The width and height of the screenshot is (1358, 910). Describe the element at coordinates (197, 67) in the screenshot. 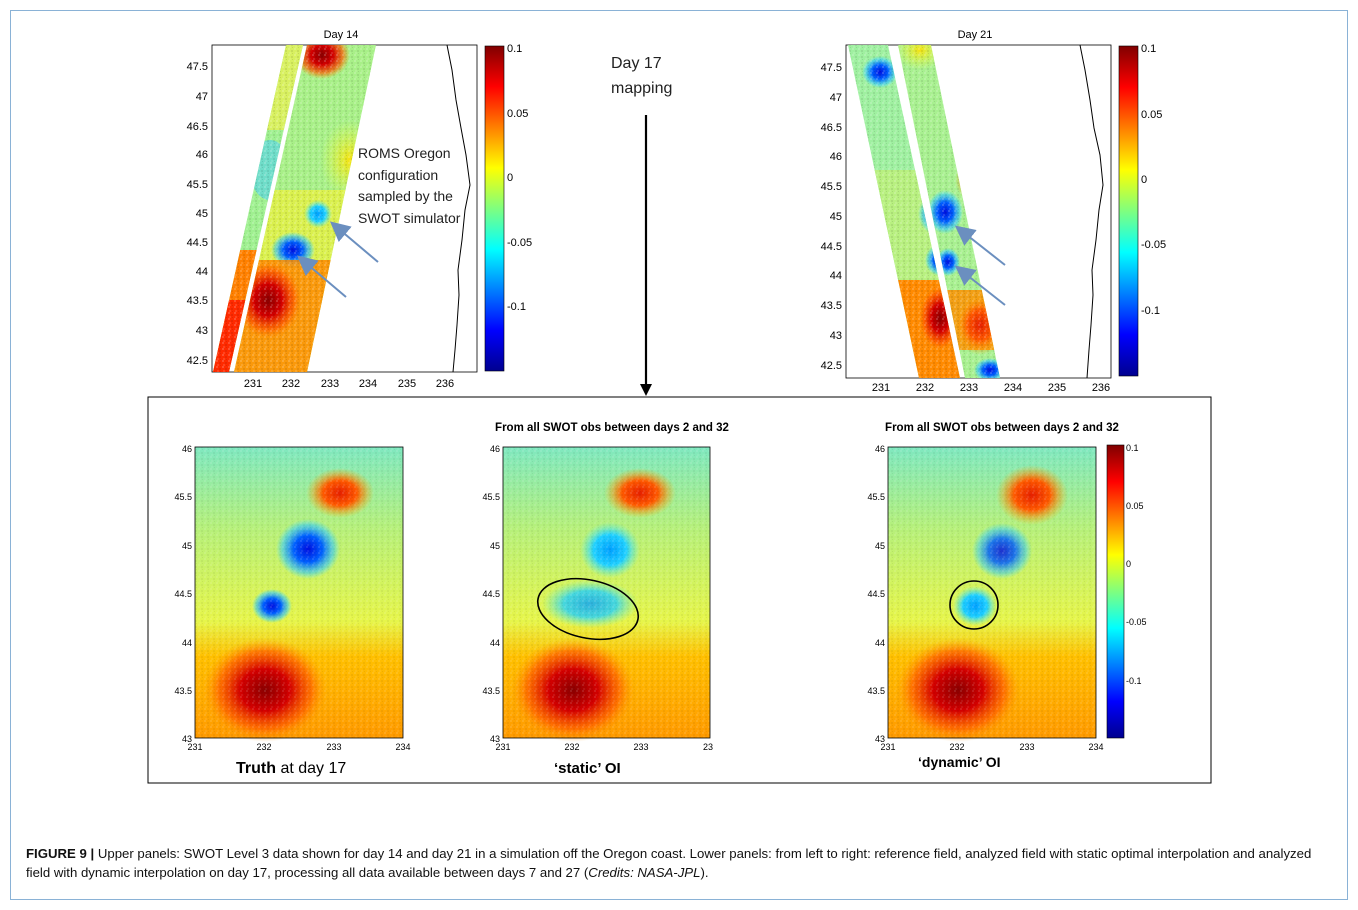

I see `day14-y-tick: 47.5` at that location.